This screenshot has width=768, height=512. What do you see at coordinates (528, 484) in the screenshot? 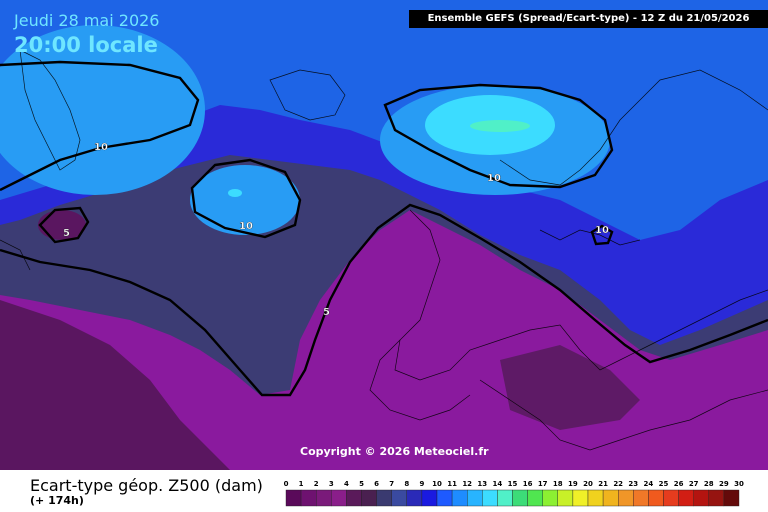
I see `scale-tick-label: 16` at bounding box center [528, 484].